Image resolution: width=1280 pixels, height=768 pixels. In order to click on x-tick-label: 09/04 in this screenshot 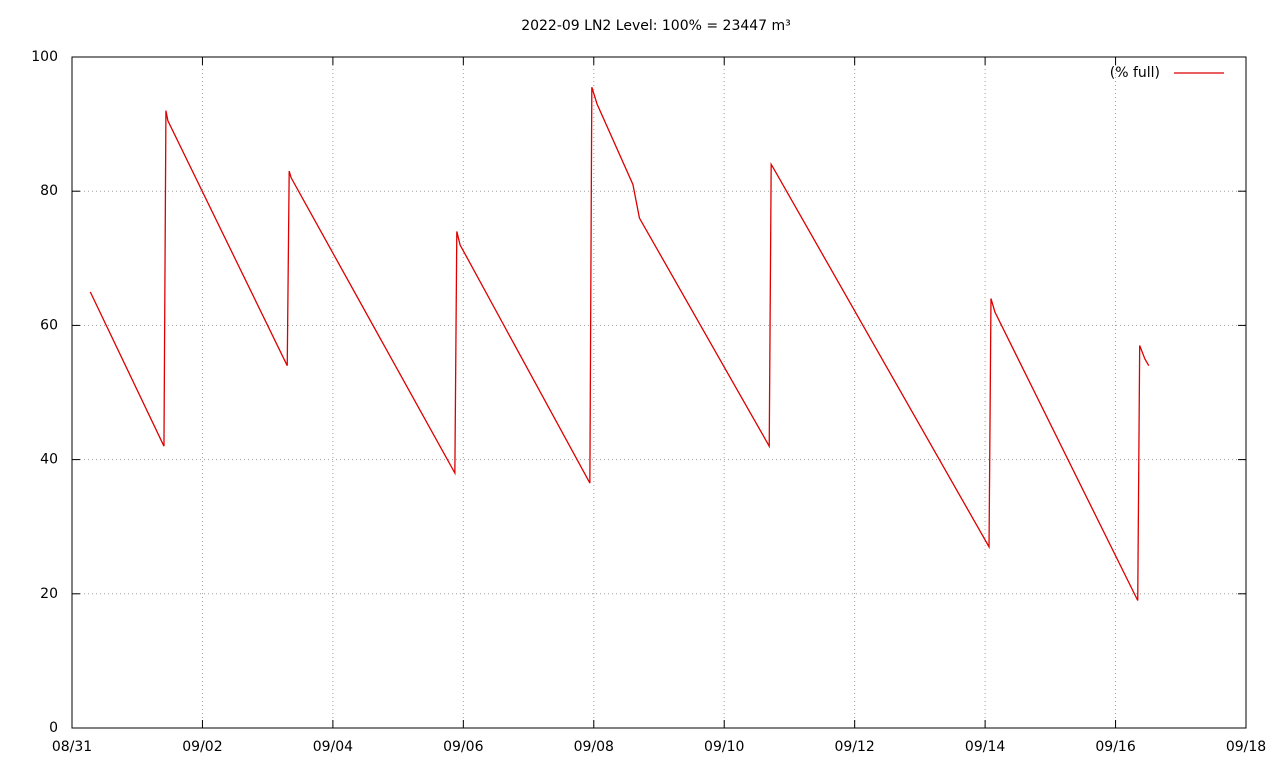, I will do `click(333, 747)`.